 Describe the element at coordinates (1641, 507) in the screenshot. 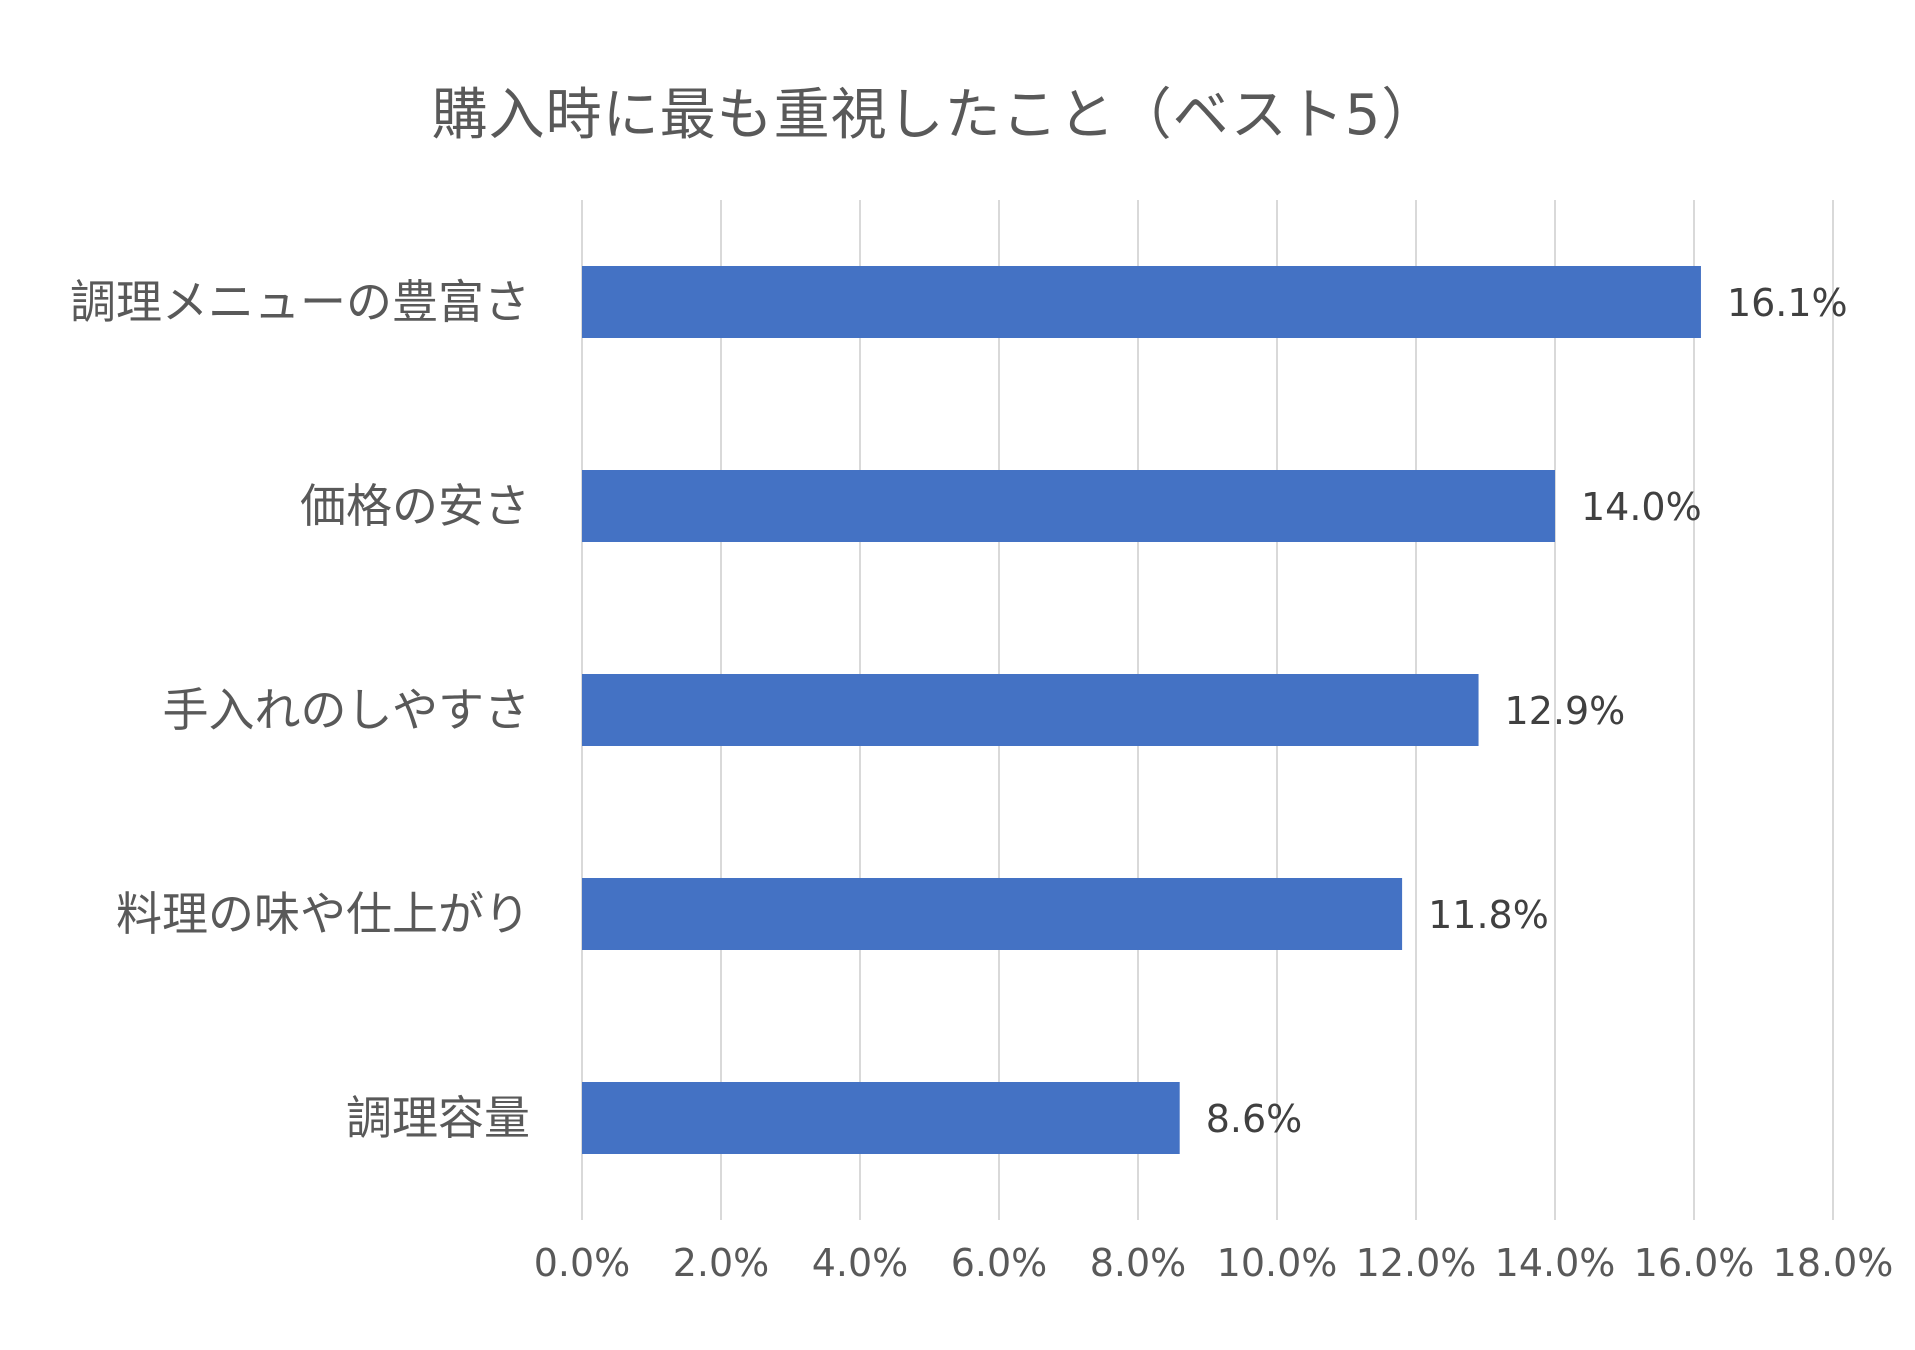

I see `data-label: 14.0%` at that location.